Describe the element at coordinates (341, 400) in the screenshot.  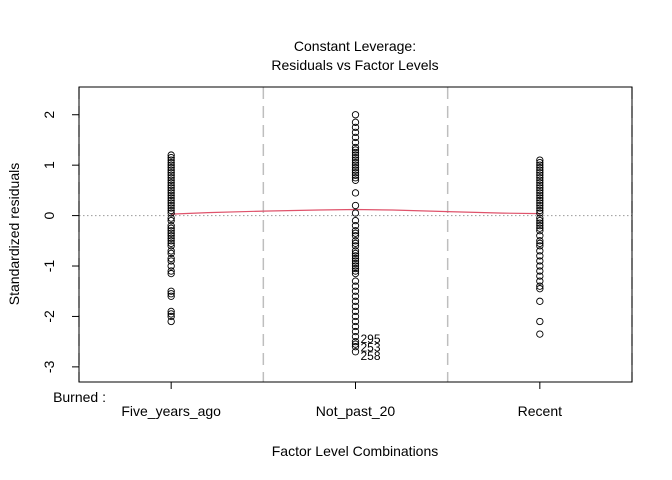
I see `x-axis: Five_years_ago Not_past_20 Recent` at that location.